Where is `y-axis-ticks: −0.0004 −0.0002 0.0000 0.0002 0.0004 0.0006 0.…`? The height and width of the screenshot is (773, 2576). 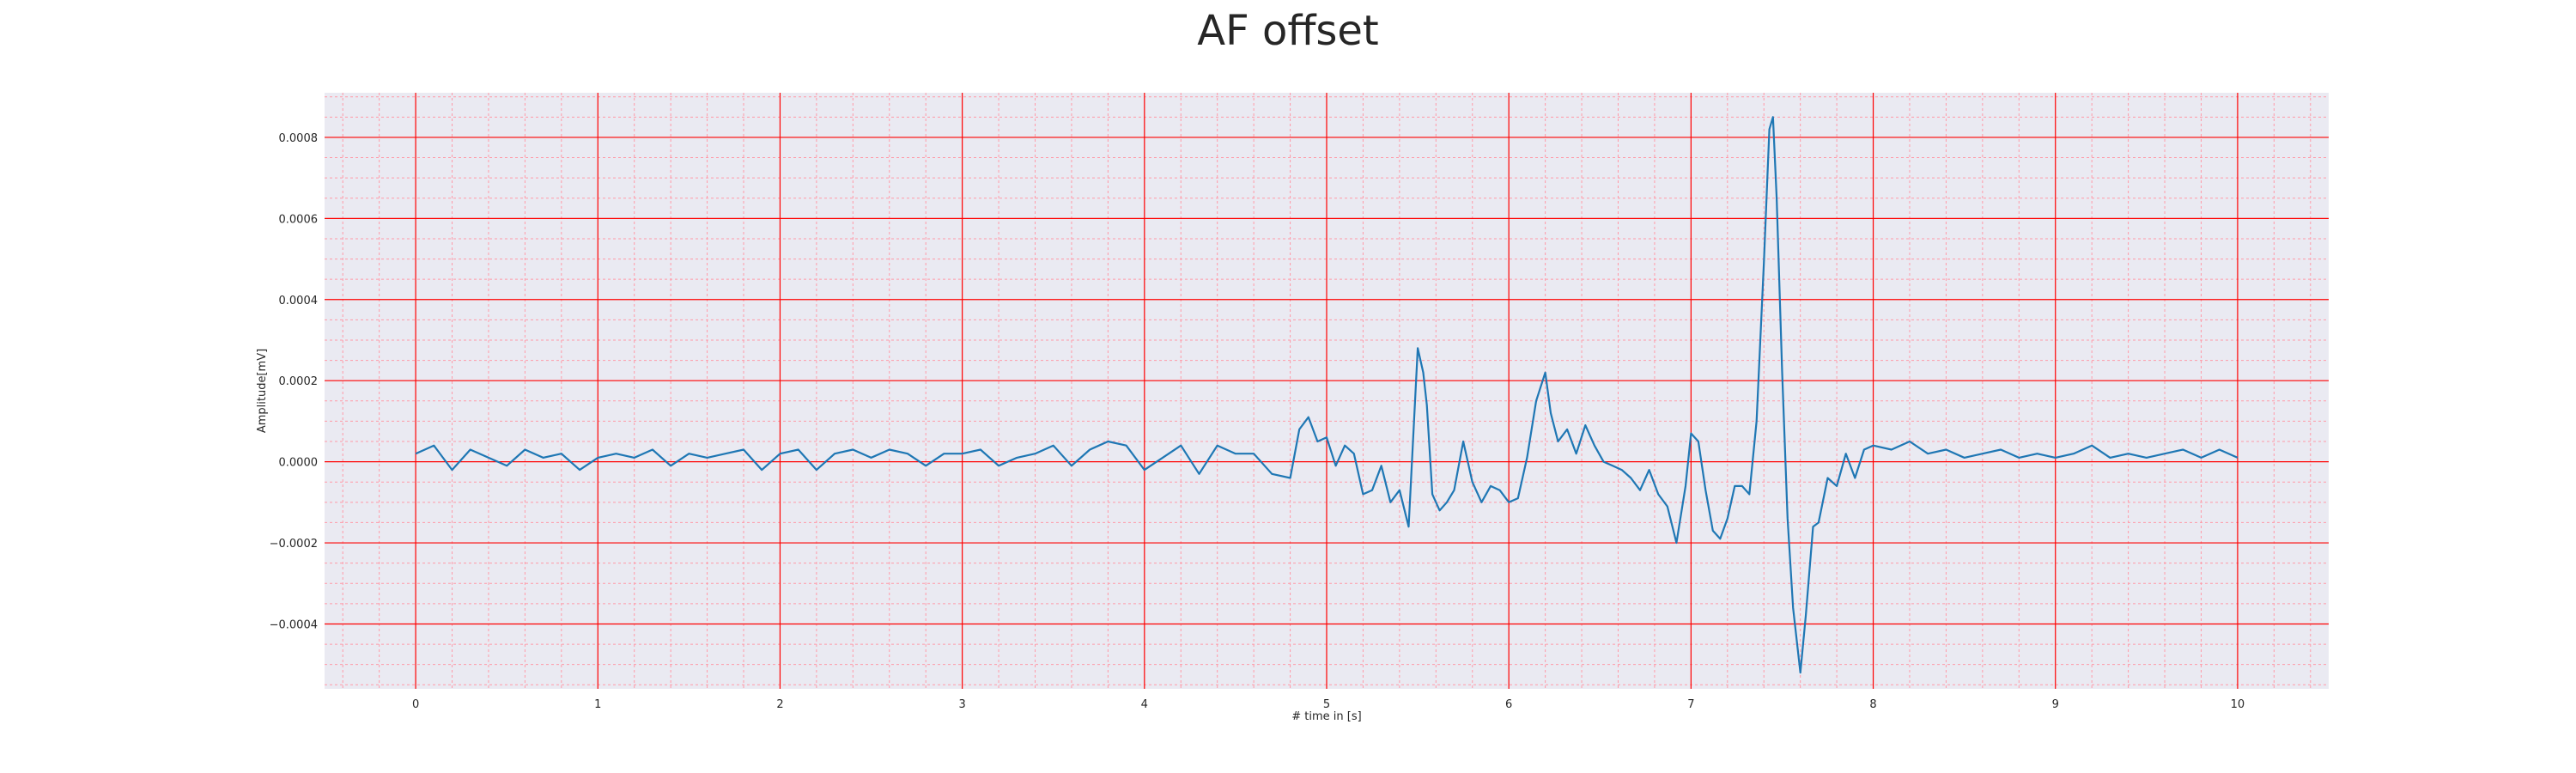 y-axis-ticks: −0.0004 −0.0002 0.0000 0.0002 0.0004 0.0006 0.… is located at coordinates (294, 382).